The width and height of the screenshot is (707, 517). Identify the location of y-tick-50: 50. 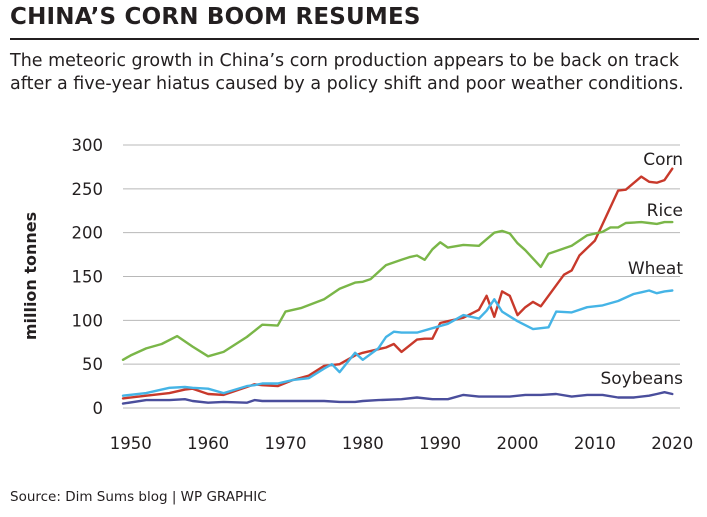
(92, 364).